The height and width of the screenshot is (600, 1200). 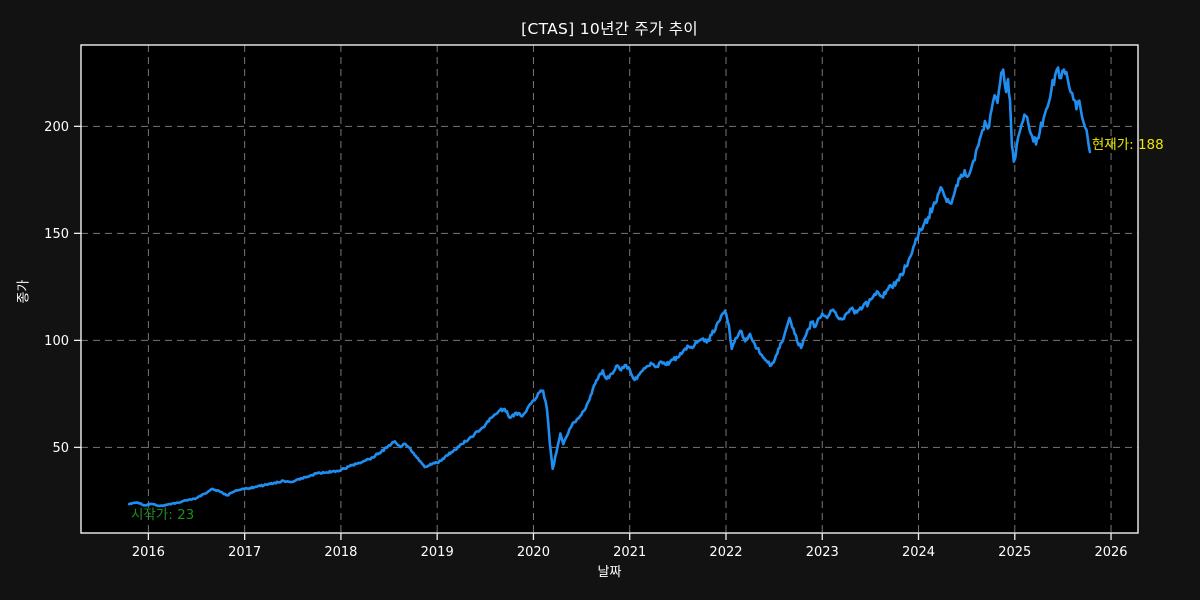 What do you see at coordinates (162, 515) in the screenshot?
I see `start-price-annotation: 시작가: 23` at bounding box center [162, 515].